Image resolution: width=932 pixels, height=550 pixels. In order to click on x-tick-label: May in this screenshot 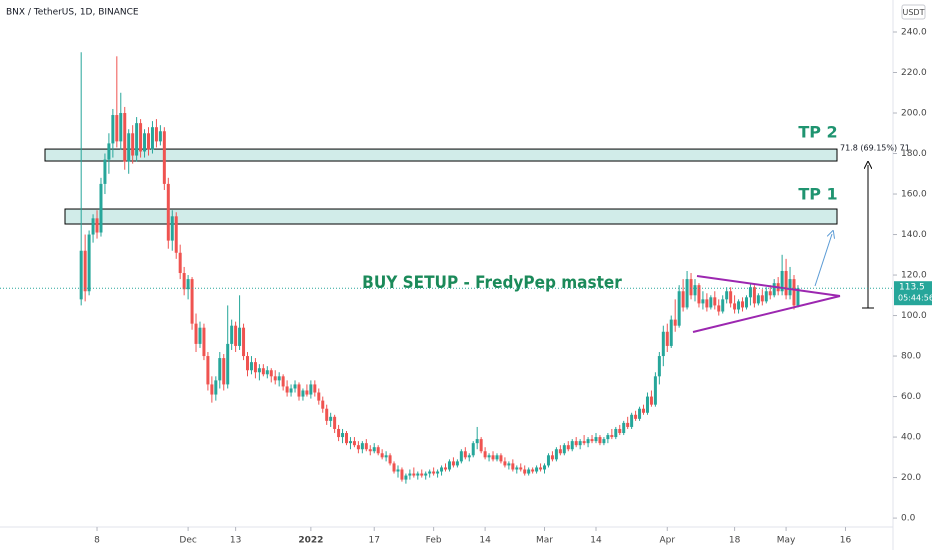, I will do `click(786, 541)`.